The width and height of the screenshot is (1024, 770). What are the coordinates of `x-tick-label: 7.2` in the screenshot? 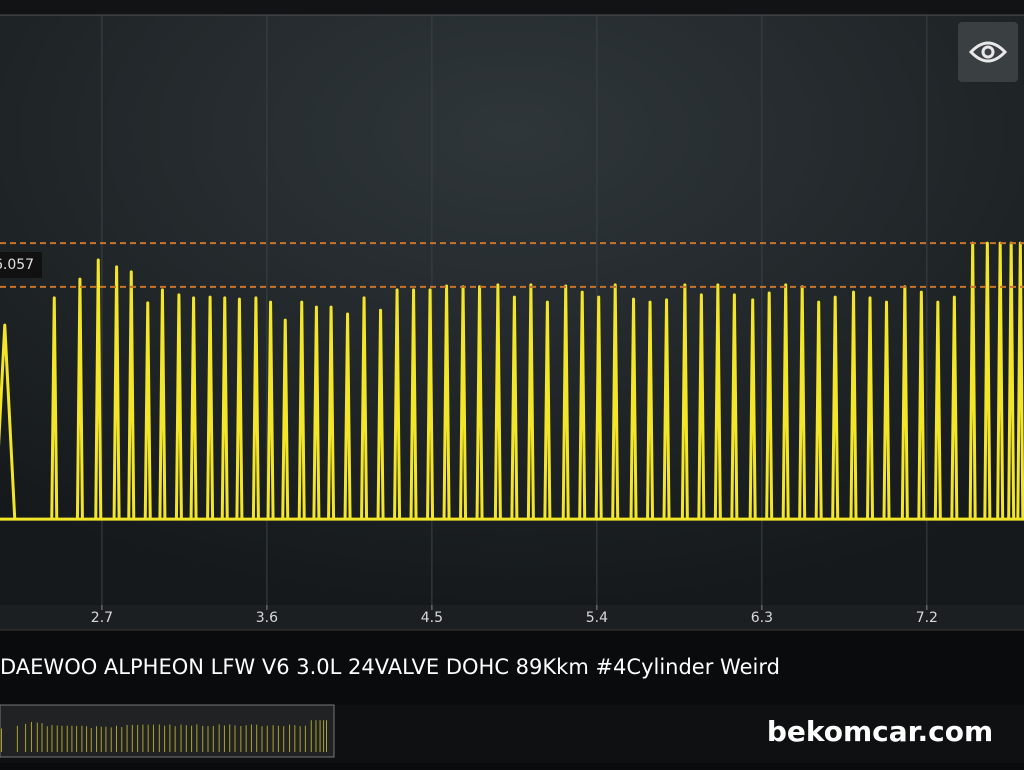 It's located at (927, 618).